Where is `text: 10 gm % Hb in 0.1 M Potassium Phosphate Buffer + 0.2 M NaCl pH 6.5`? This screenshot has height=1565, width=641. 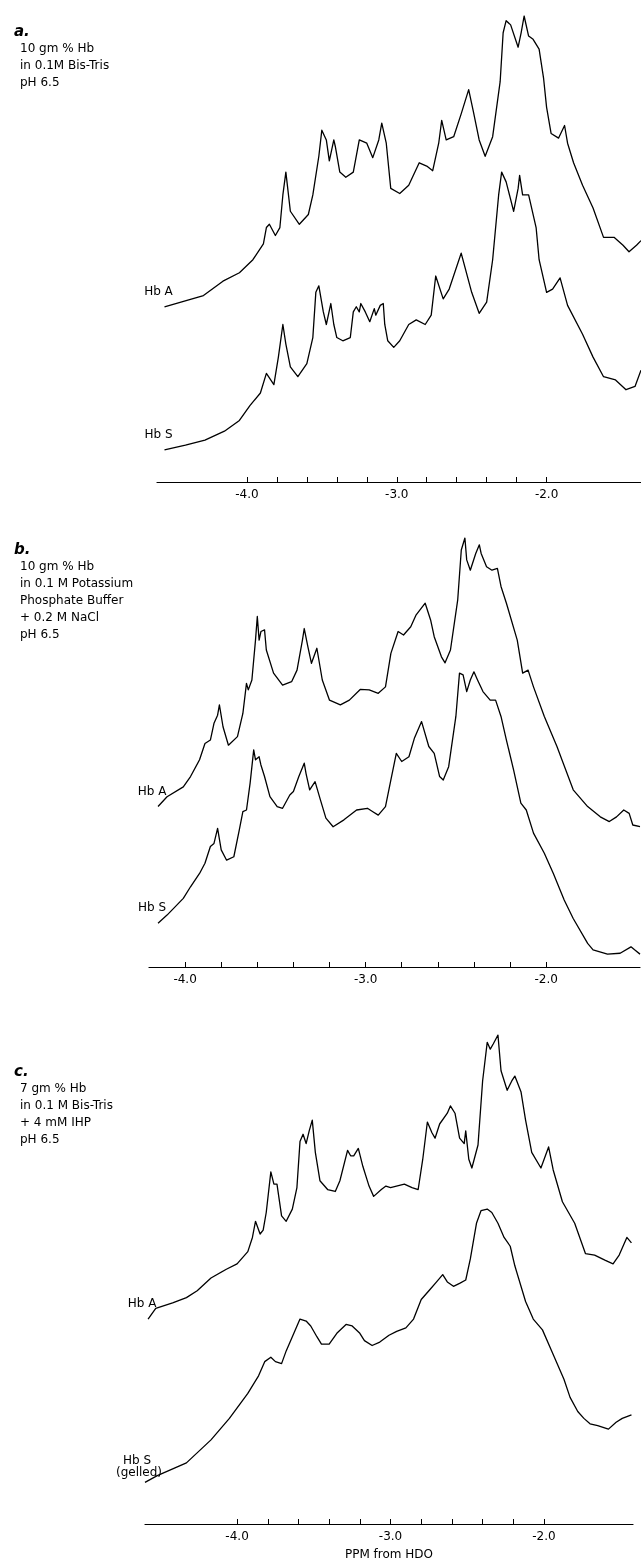
text: 10 gm % Hb in 0.1 M Potassium Phosphate Buffer + 0.2 M NaCl pH 6.5 is located at coordinates (77, 600).